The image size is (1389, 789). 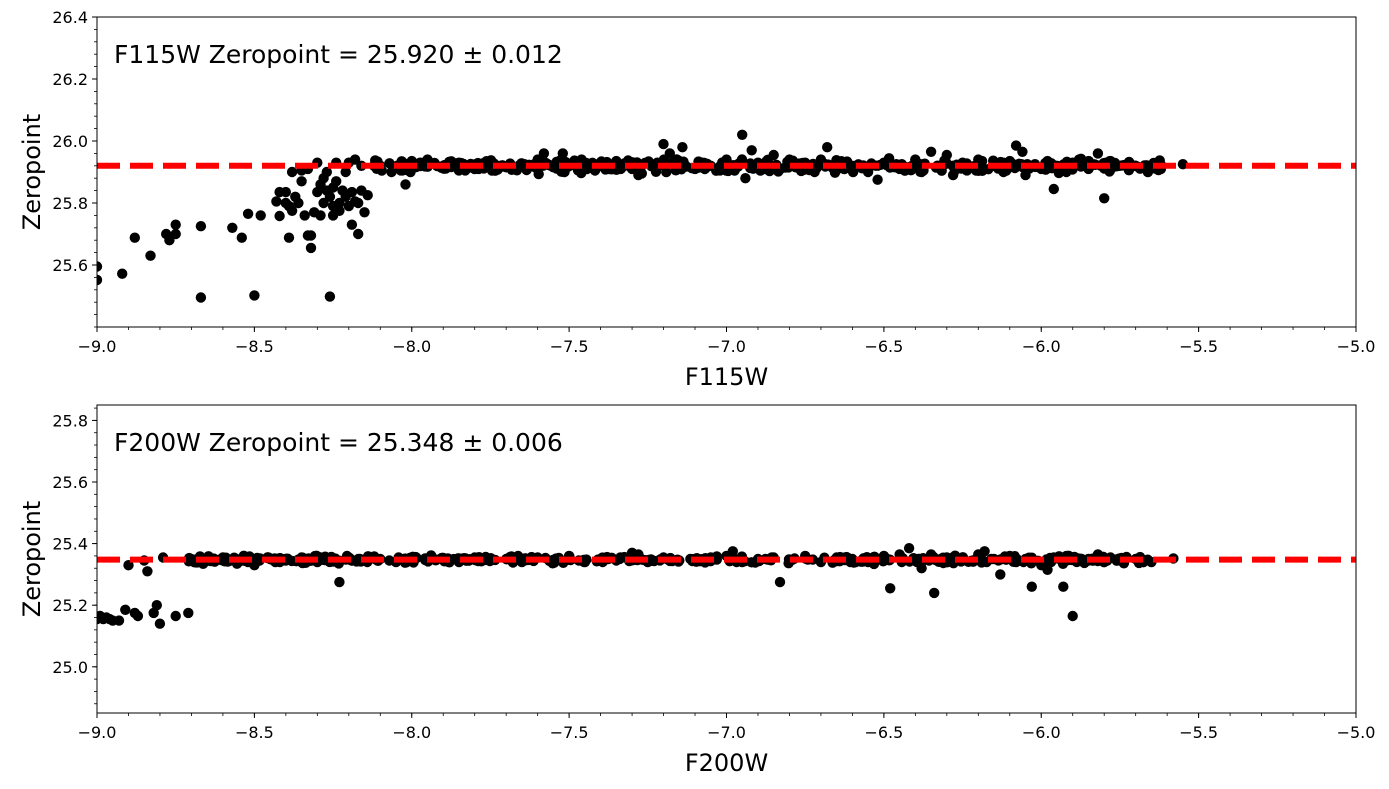 I want to click on y-tick-label: 25.6, so click(x=70, y=482).